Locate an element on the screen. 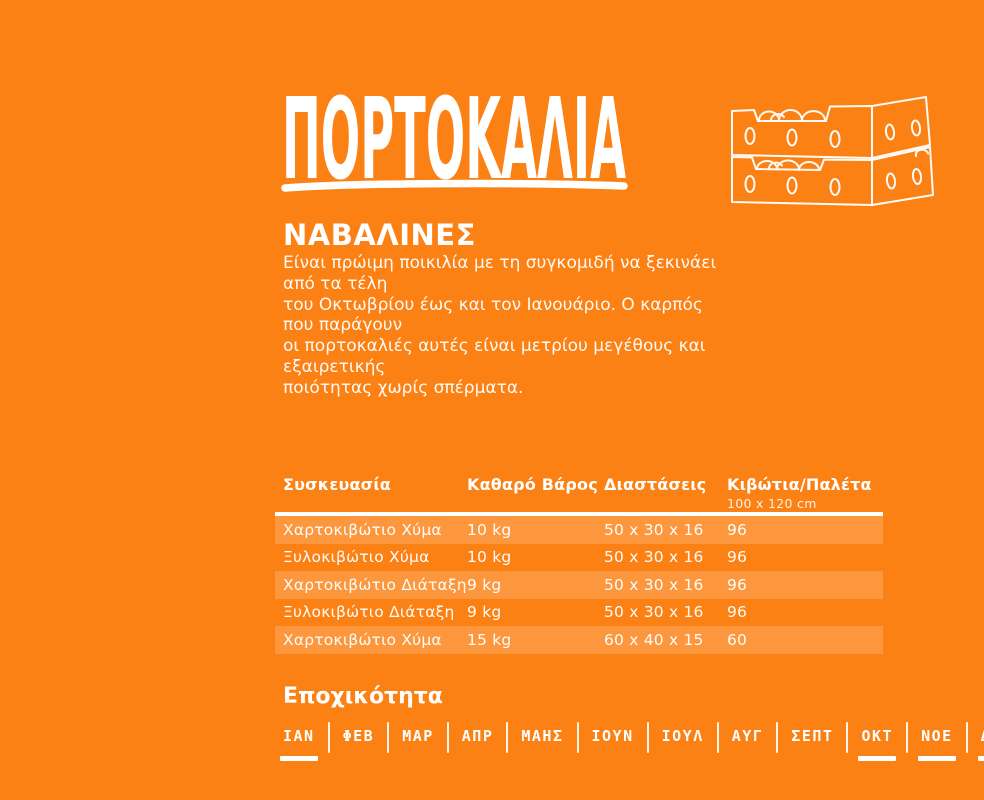 The height and width of the screenshot is (800, 984). cell-dimensions: 60 x 40 x 15 is located at coordinates (654, 639).